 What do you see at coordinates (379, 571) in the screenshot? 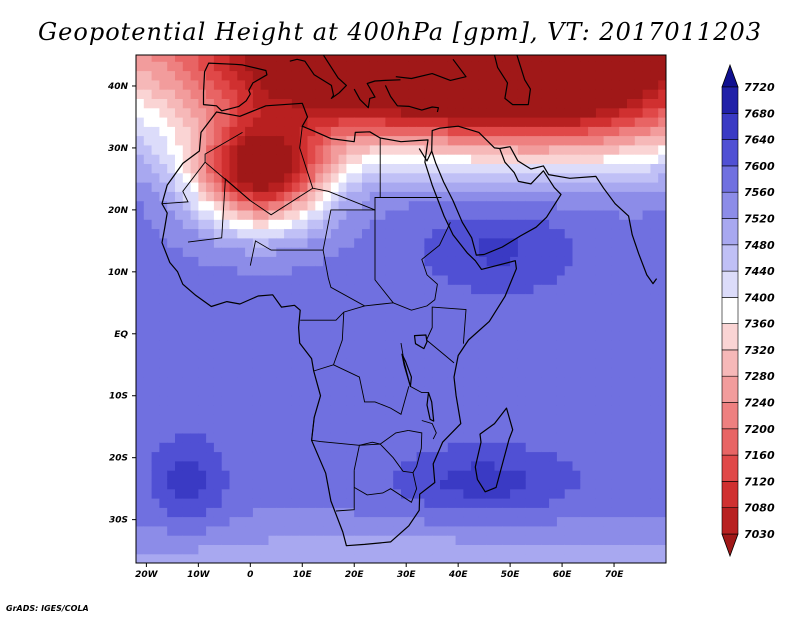
I see `x-axis: 20W 10W 0 10E 20E 30E 40E 50E 60E 70E` at bounding box center [379, 571].